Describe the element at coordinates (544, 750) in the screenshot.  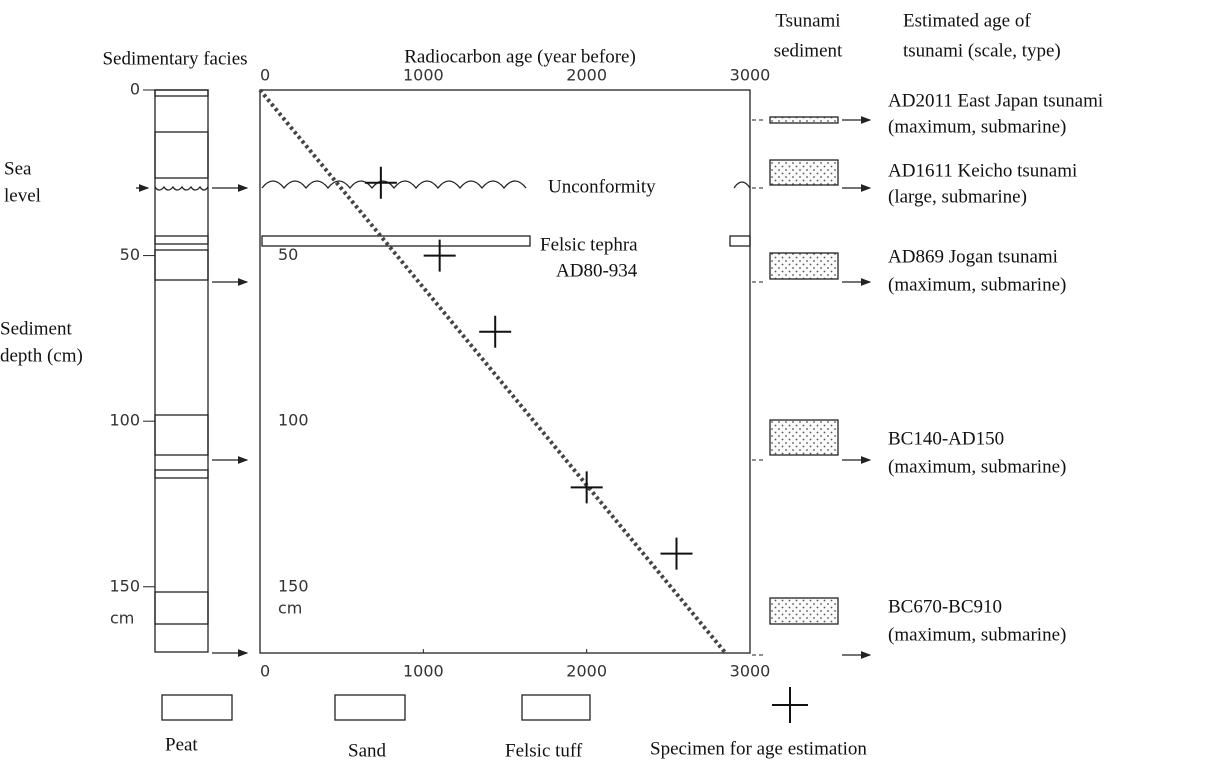
I see `legend-label: Felsic tuff` at that location.